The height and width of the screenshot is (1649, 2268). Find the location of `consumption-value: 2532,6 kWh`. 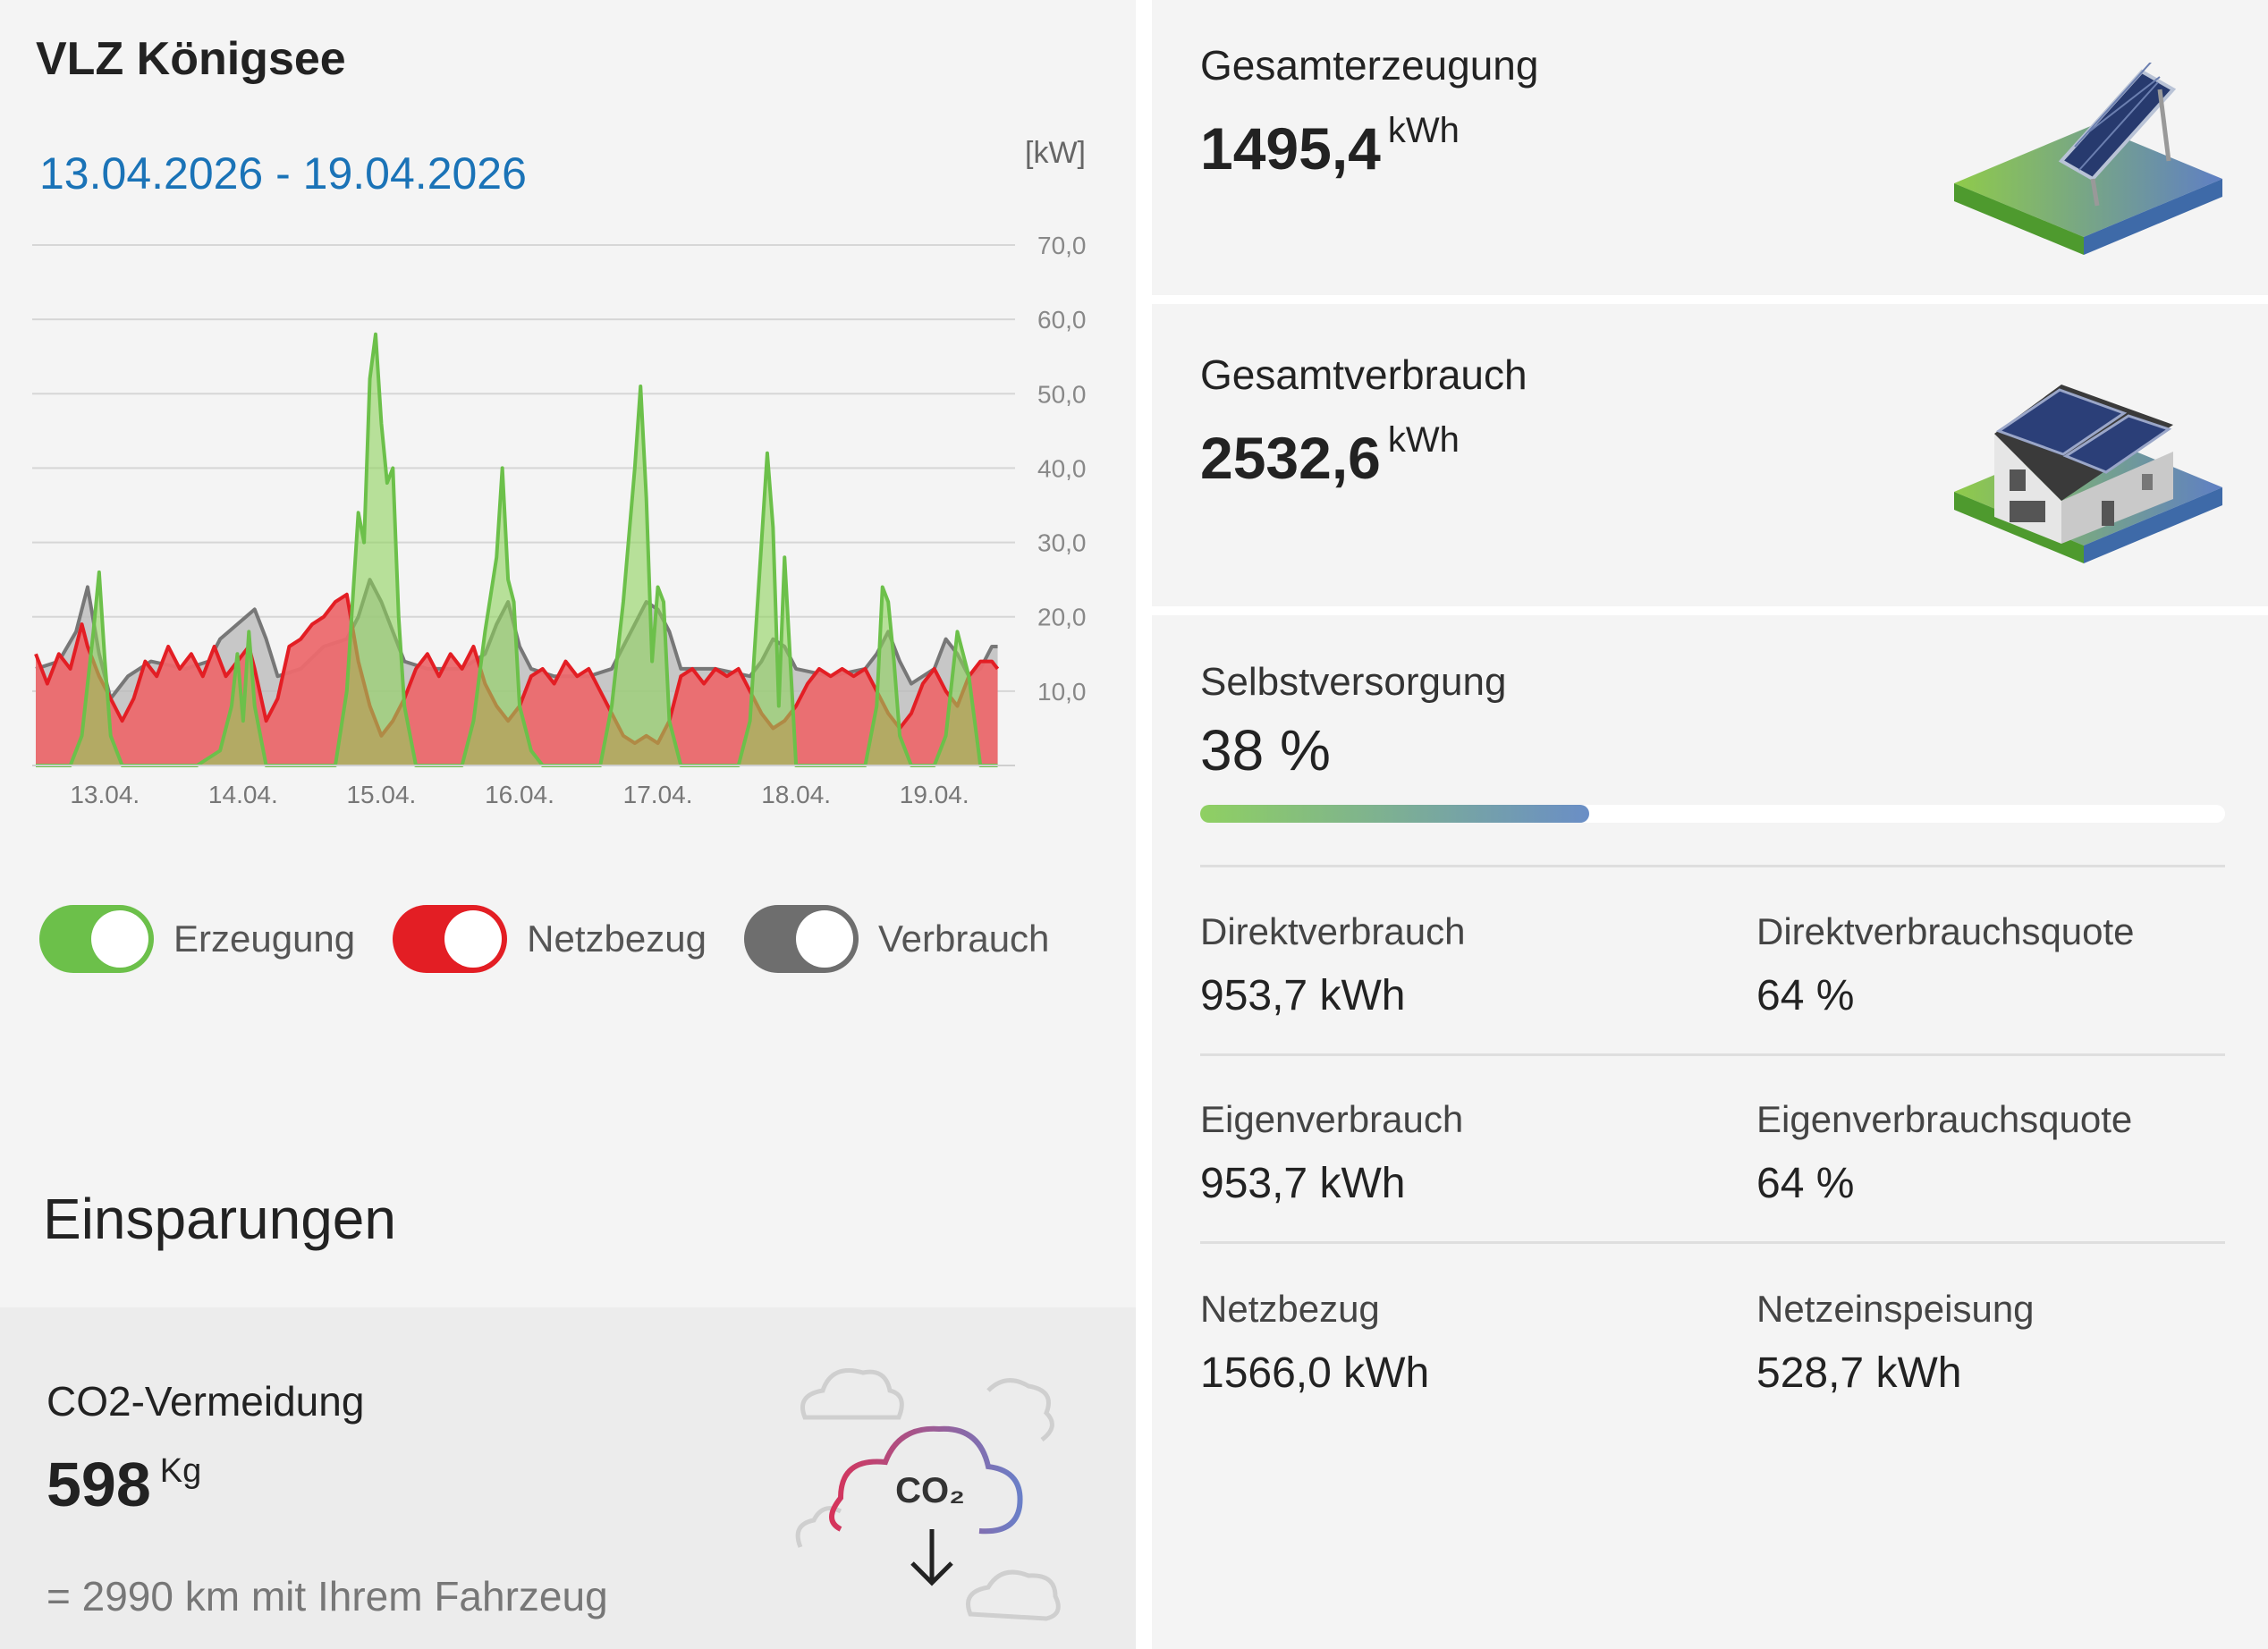

consumption-value: 2532,6 kWh is located at coordinates (1330, 456).